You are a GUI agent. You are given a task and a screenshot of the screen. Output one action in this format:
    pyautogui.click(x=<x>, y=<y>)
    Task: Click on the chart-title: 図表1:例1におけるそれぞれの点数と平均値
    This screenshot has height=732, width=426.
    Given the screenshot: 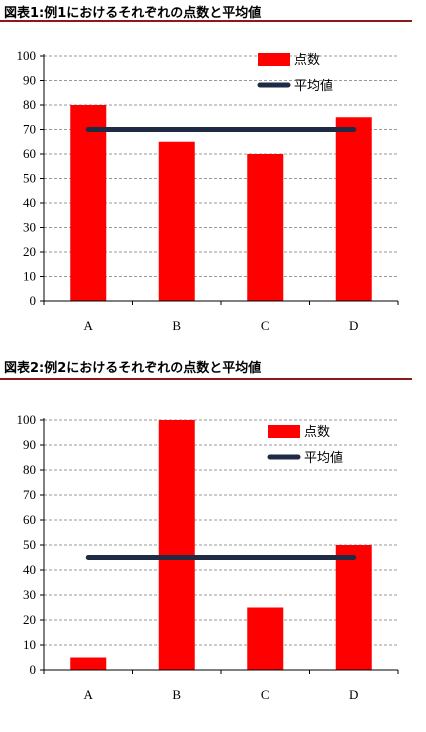 What is the action you would take?
    pyautogui.click(x=133, y=13)
    